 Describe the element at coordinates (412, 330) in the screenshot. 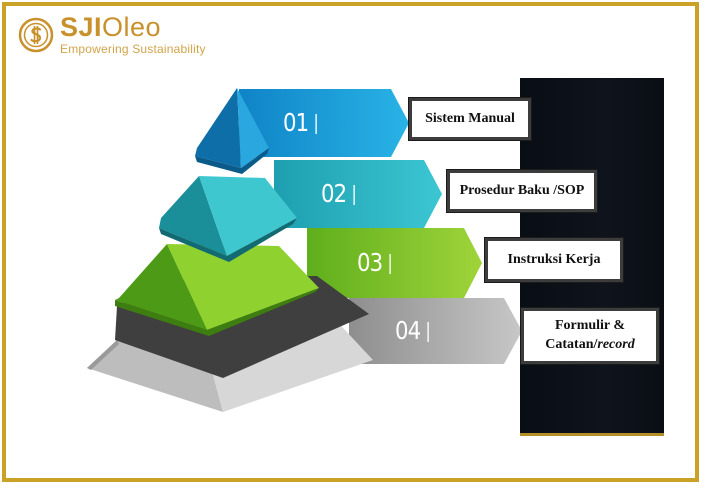

I see `level-4-number: 04` at that location.